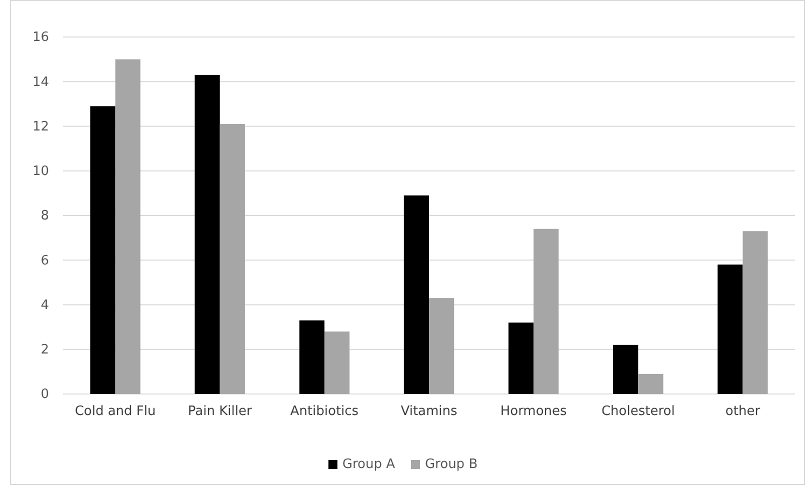 The height and width of the screenshot is (490, 806). What do you see at coordinates (115, 412) in the screenshot?
I see `x-tick-label: Cold and Flu` at bounding box center [115, 412].